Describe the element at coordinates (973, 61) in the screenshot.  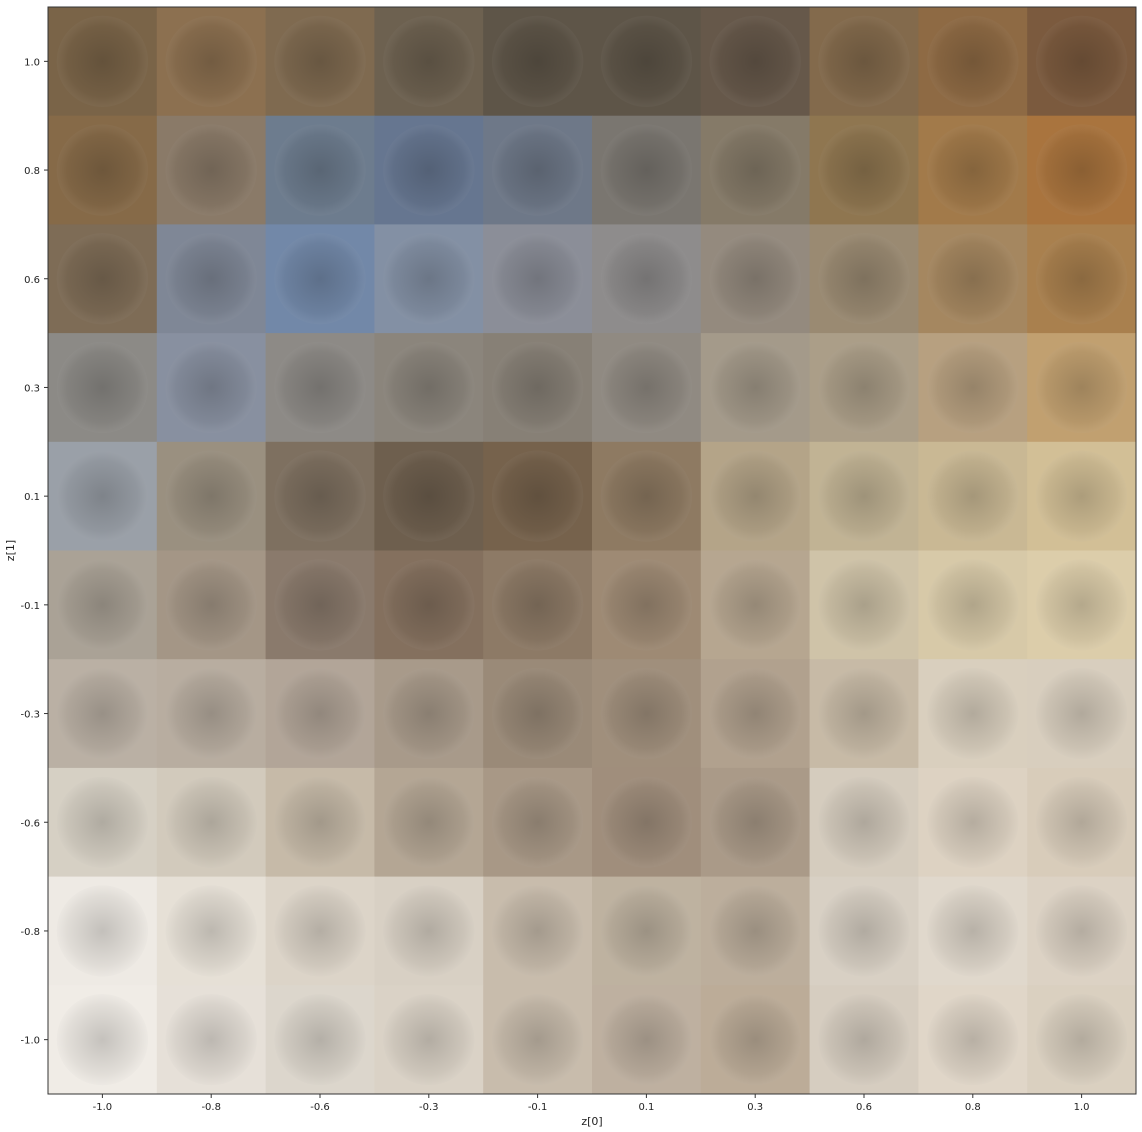
I see `grid-cell-shading-r0-c8` at that location.